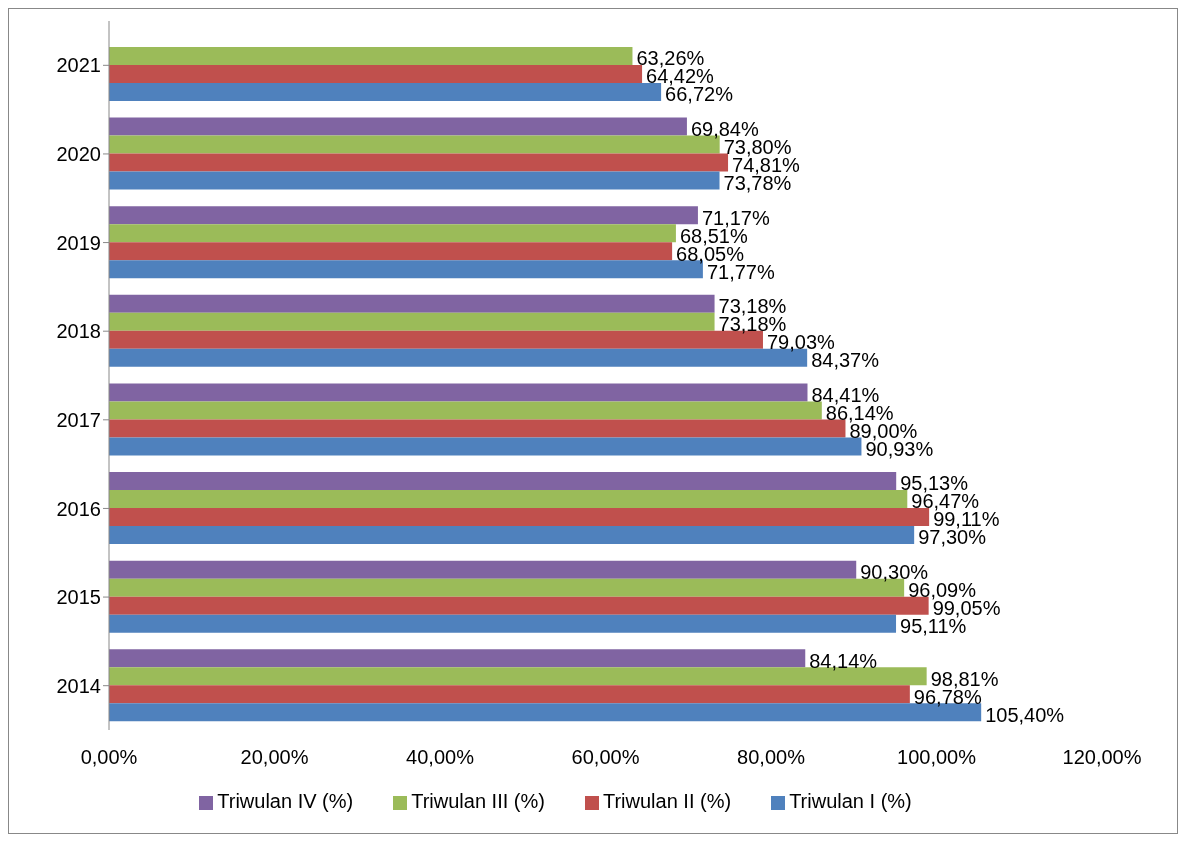  What do you see at coordinates (109, 757) in the screenshot?
I see `x-tick-label: 0,00%` at bounding box center [109, 757].